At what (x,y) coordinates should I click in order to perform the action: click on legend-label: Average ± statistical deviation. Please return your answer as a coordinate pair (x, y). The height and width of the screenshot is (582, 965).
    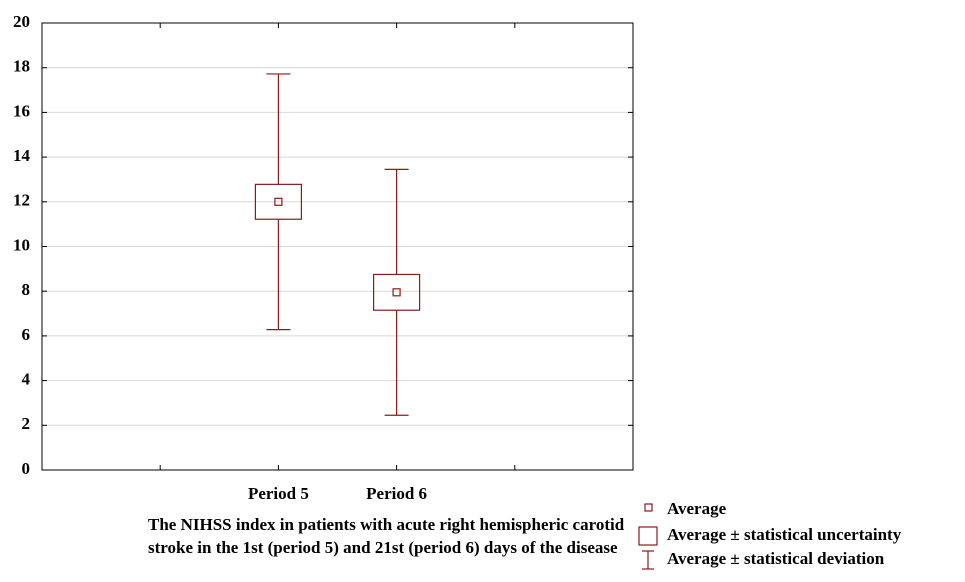
    Looking at the image, I should click on (776, 558).